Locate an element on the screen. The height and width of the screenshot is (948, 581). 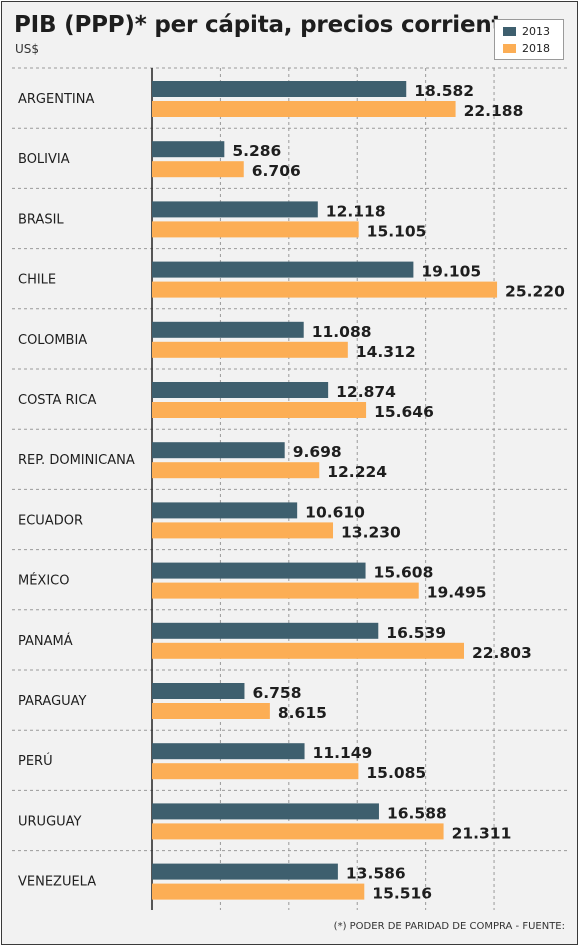
legend-item-2013: 2013 is located at coordinates (526, 31).